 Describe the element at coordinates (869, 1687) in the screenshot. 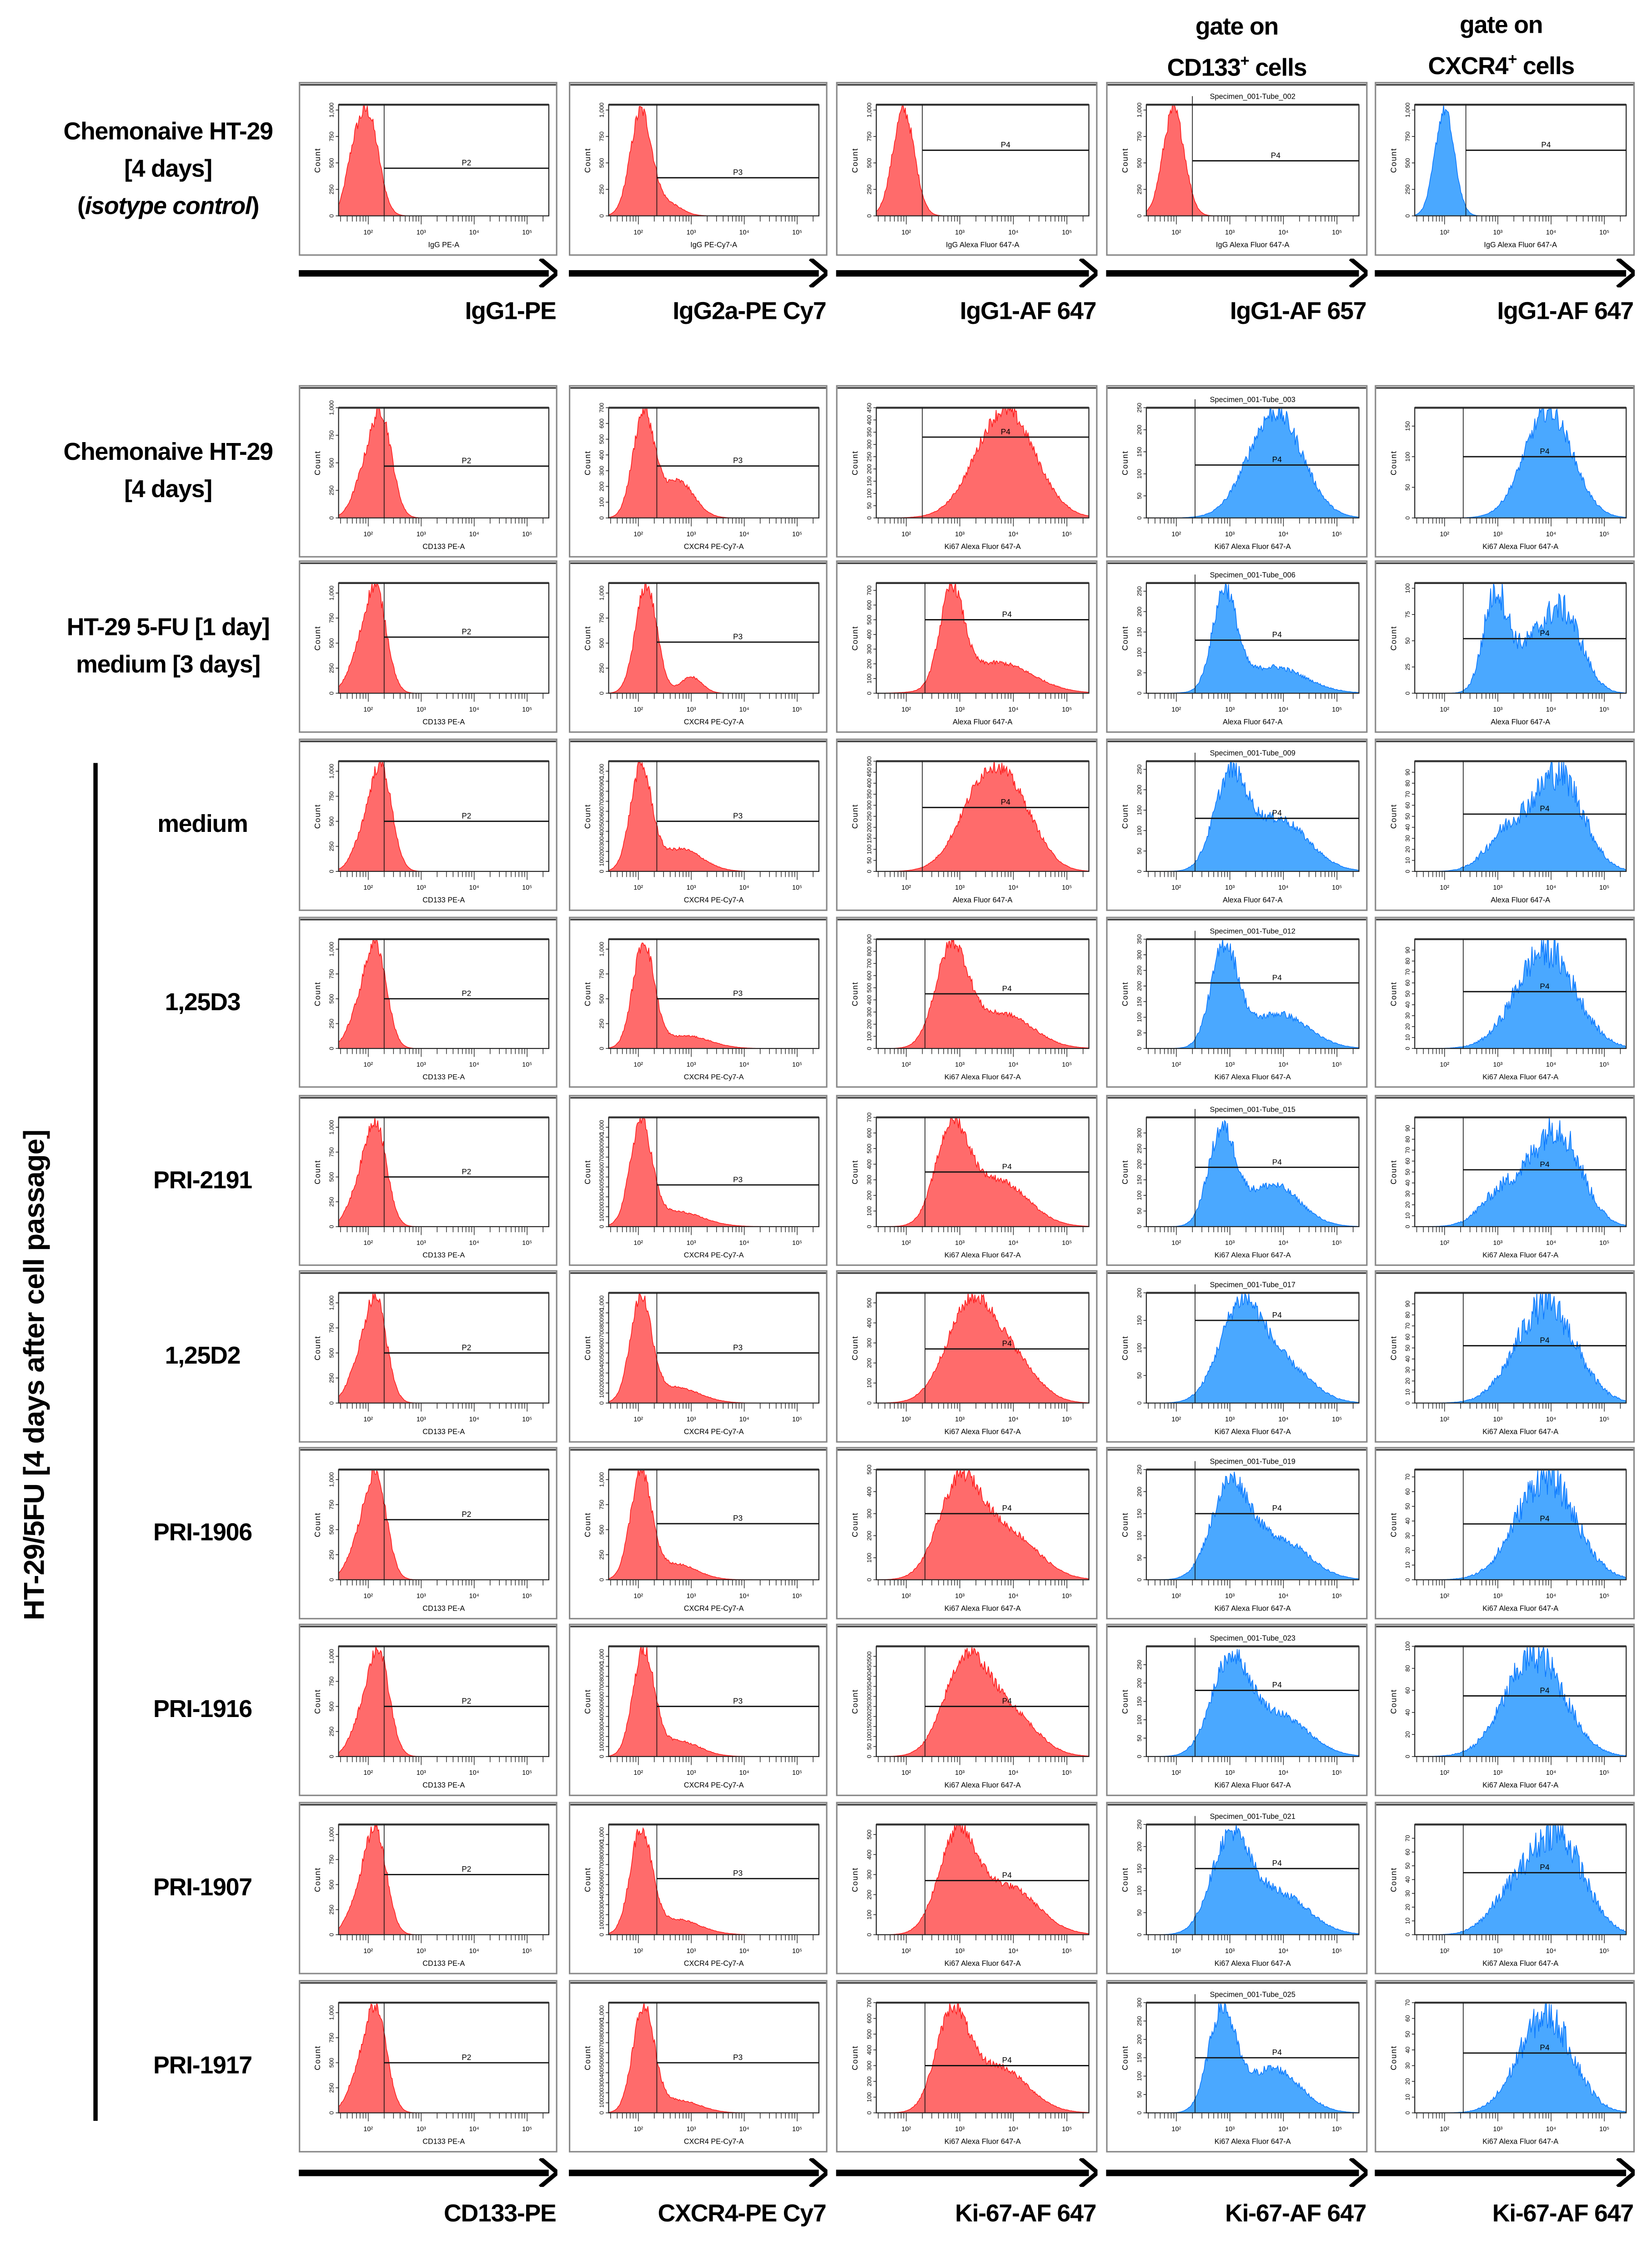

I see `y-tick-label: 350` at that location.